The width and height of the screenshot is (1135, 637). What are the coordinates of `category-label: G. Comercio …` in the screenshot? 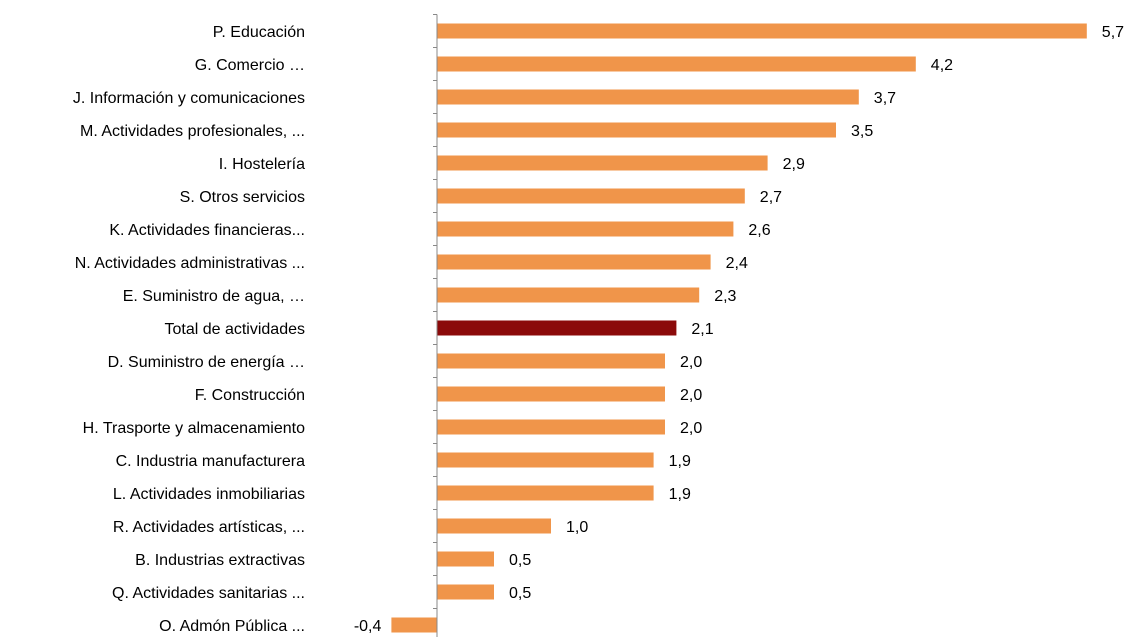 It's located at (250, 65).